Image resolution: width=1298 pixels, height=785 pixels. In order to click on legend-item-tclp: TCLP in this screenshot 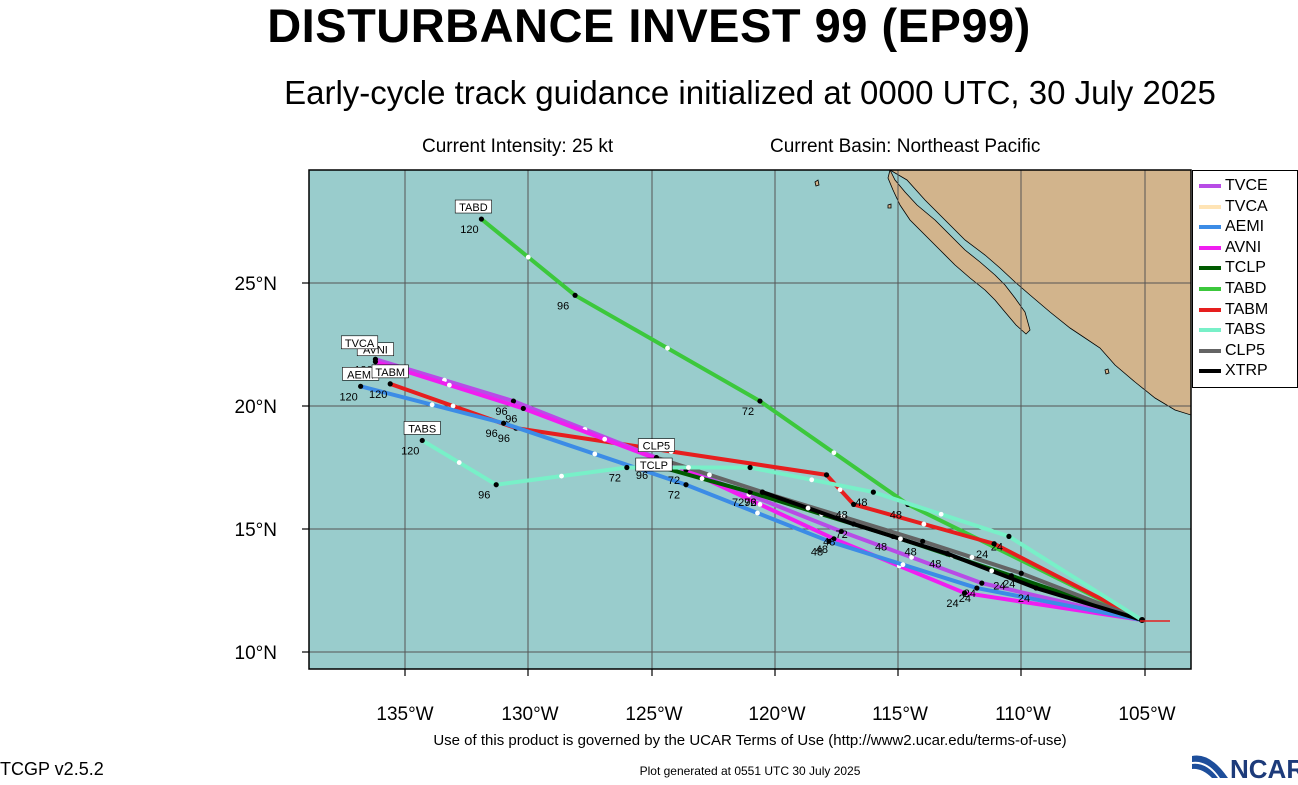, I will do `click(1232, 268)`.